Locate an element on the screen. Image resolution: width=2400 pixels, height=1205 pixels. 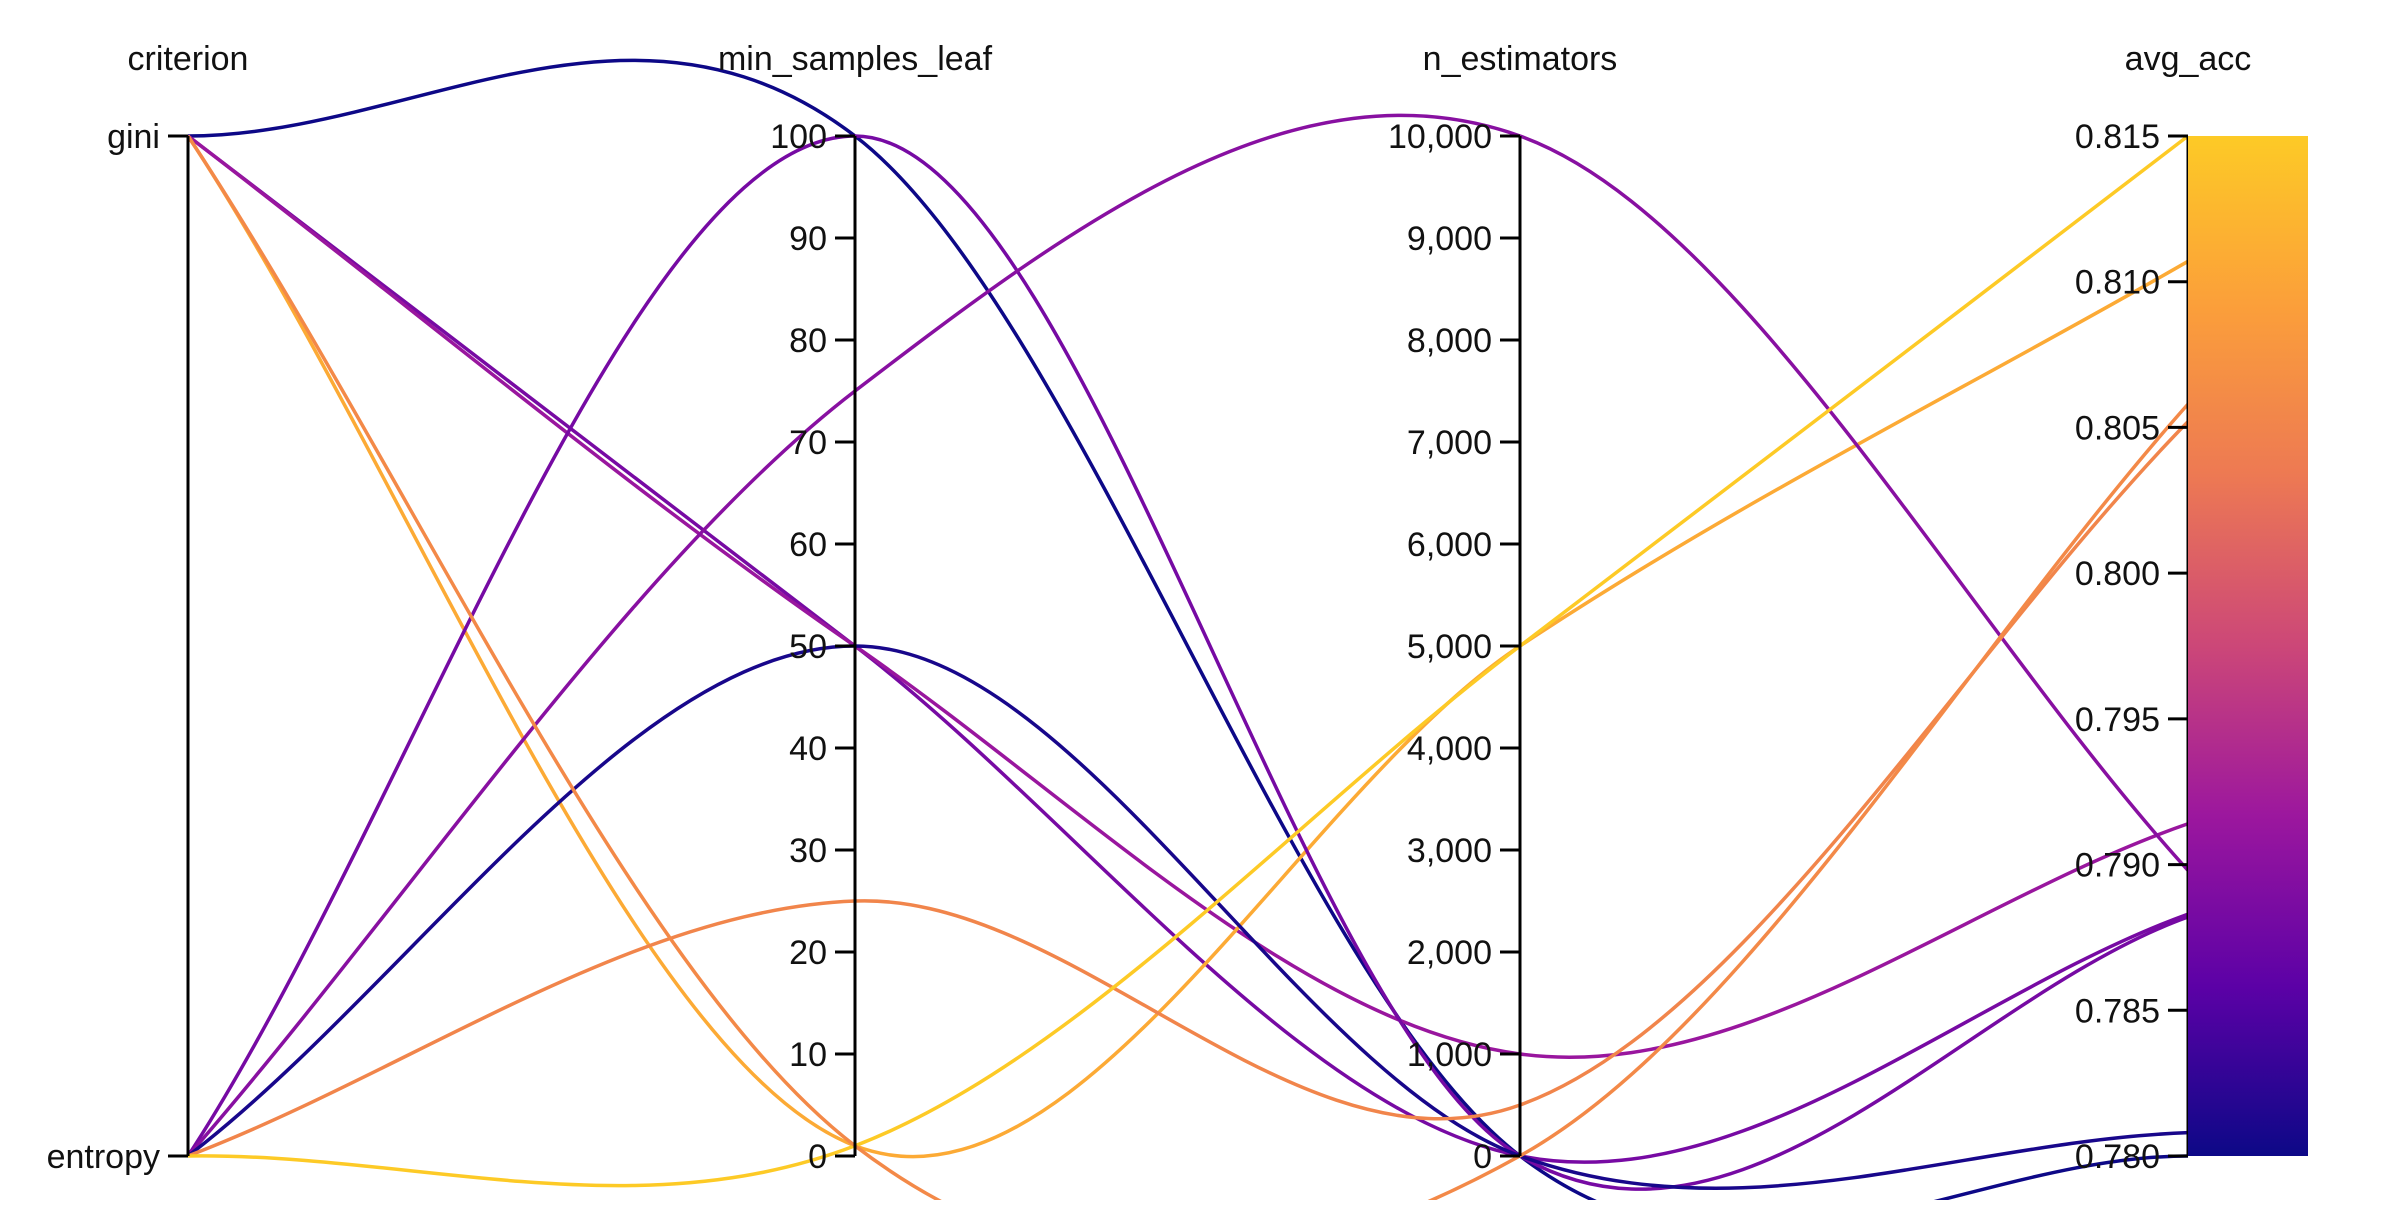
tick-label-min_samples_leaf-4: 40 is located at coordinates (808, 749).